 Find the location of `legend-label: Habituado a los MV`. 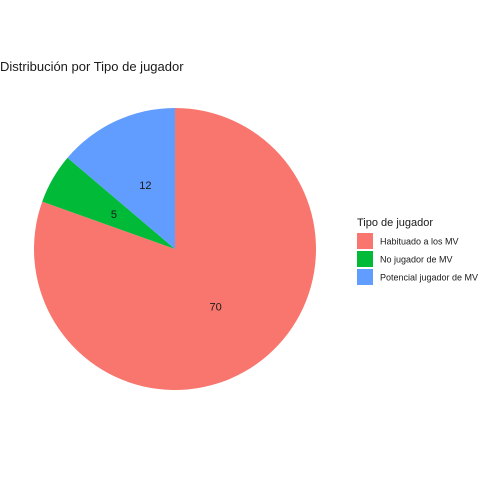

legend-label: Habituado a los MV is located at coordinates (419, 242).